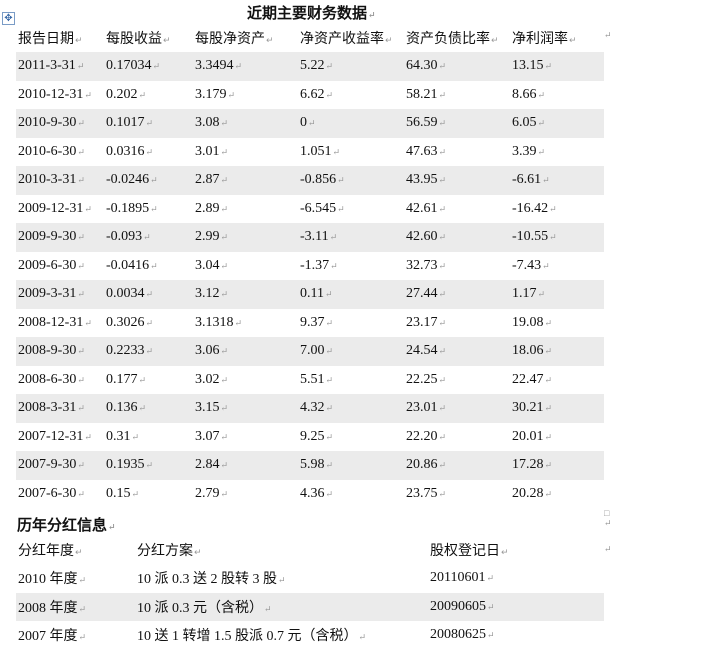 The image size is (722, 655). I want to click on cell: 1.051, so click(351, 152).